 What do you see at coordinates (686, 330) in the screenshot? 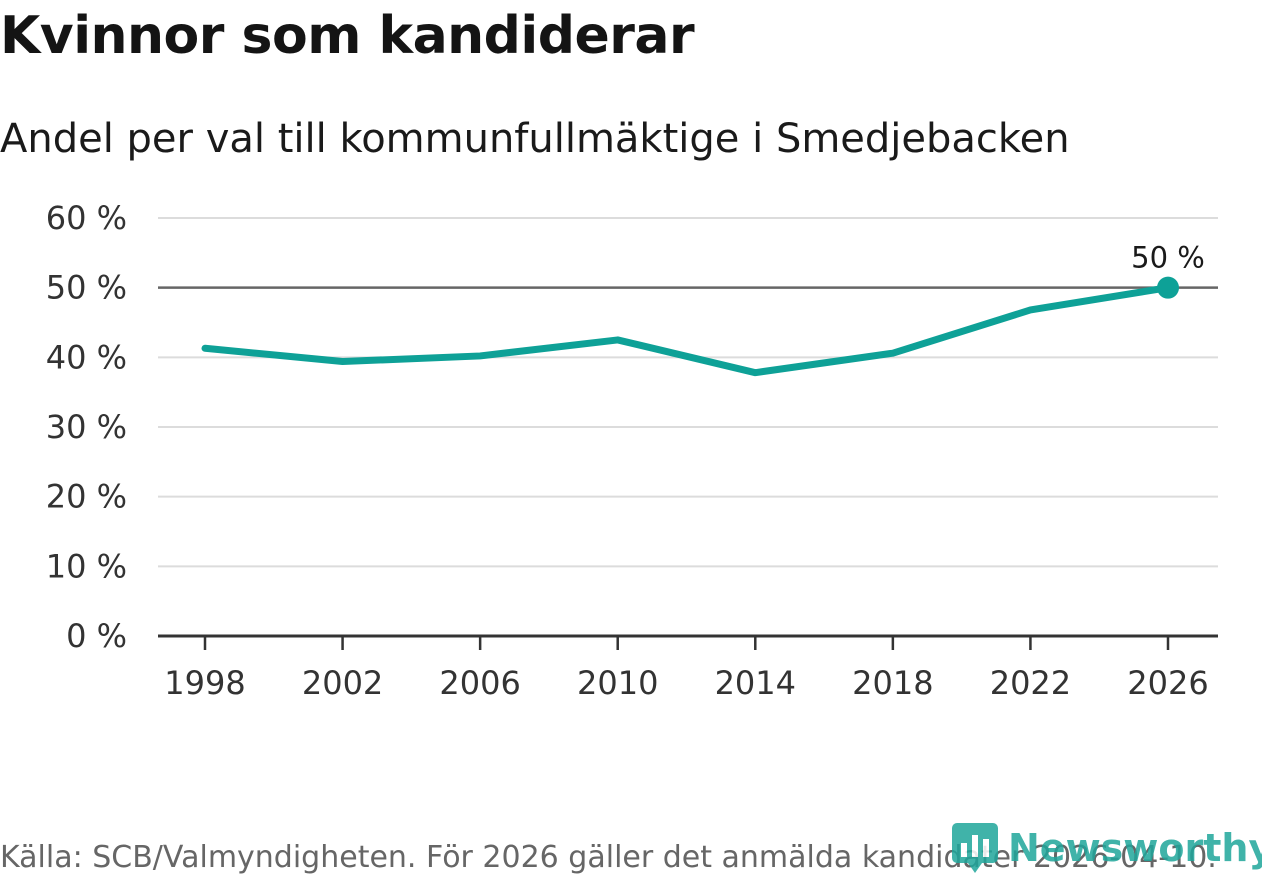
I see `series-line` at bounding box center [686, 330].